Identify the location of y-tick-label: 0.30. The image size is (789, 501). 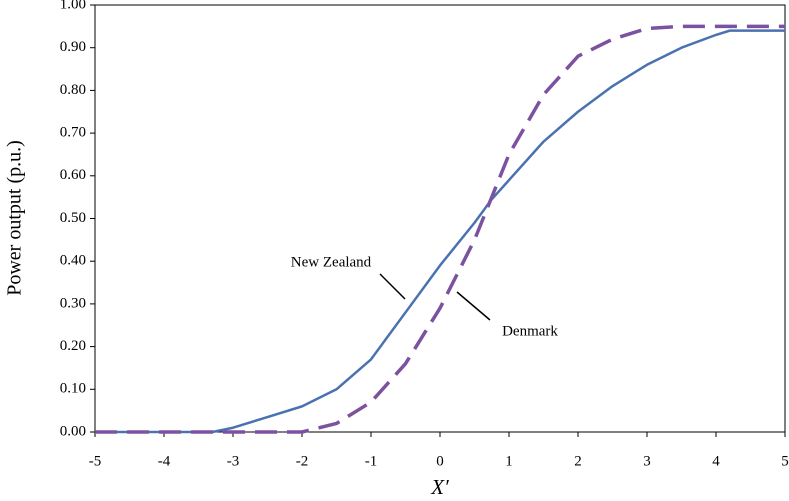
(73, 303).